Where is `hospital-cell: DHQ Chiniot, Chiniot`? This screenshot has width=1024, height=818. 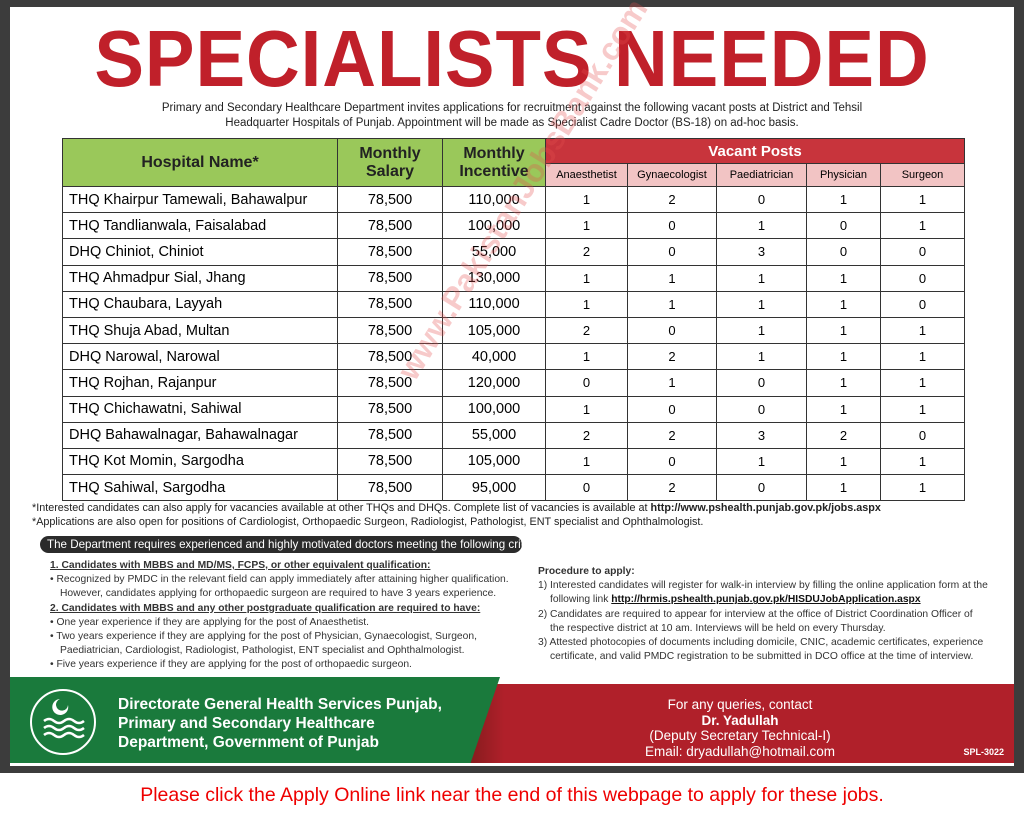
hospital-cell: DHQ Chiniot, Chiniot is located at coordinates (200, 252).